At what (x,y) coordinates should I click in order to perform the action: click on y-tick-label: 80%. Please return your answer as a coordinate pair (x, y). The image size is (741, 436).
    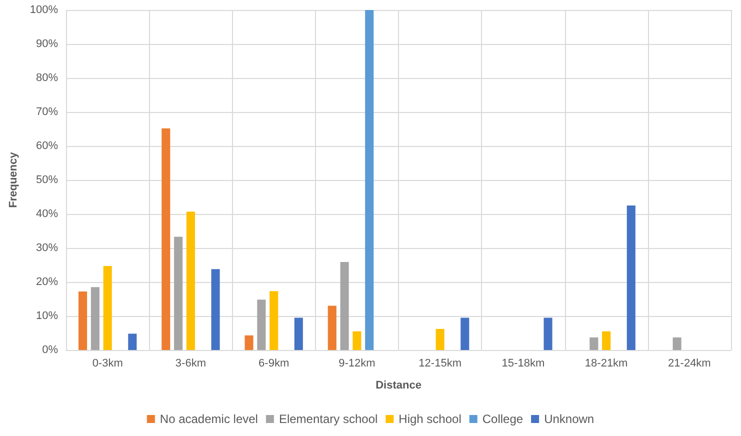
    Looking at the image, I should click on (47, 78).